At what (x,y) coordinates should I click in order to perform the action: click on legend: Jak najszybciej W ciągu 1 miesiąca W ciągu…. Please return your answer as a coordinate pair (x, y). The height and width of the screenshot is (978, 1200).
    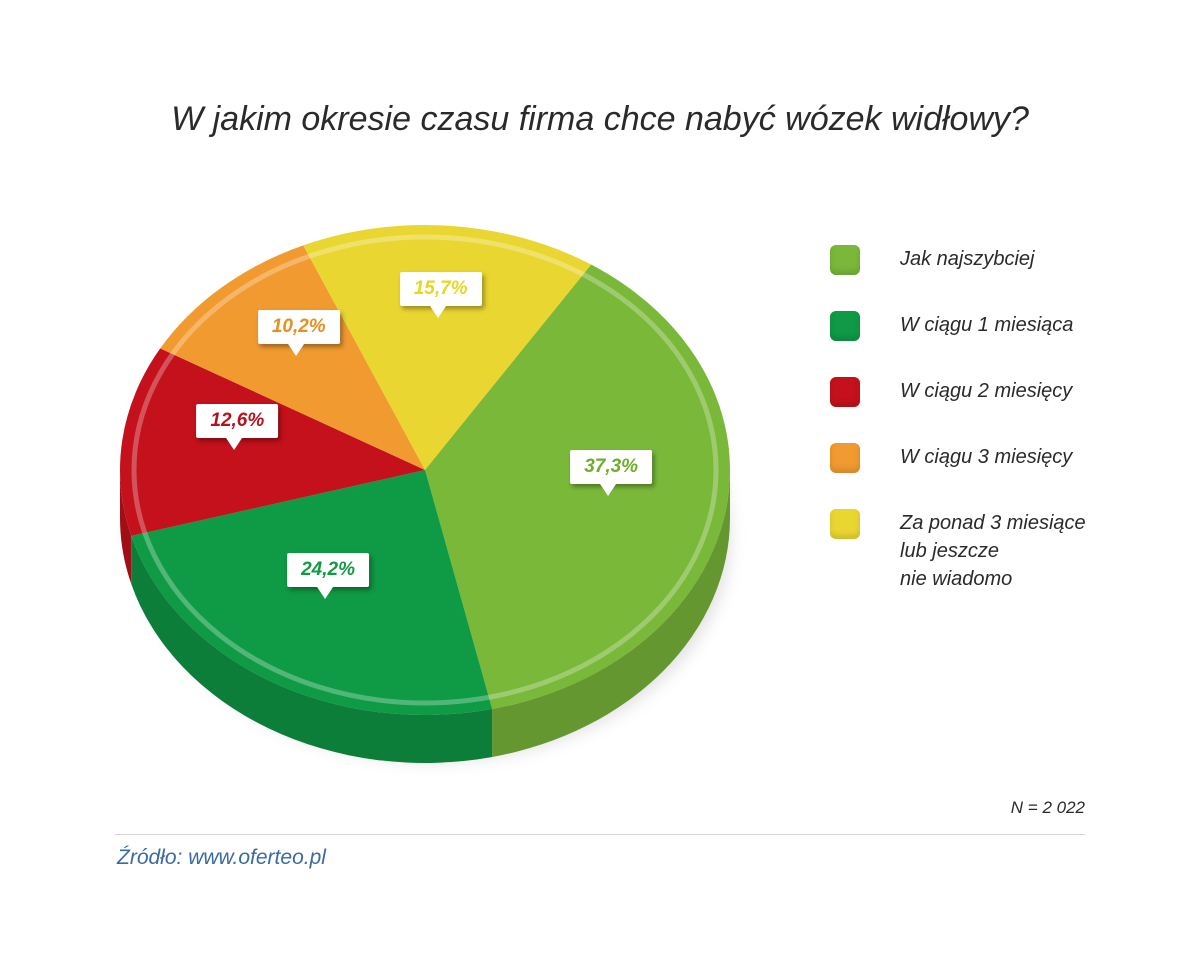
    Looking at the image, I should click on (990, 437).